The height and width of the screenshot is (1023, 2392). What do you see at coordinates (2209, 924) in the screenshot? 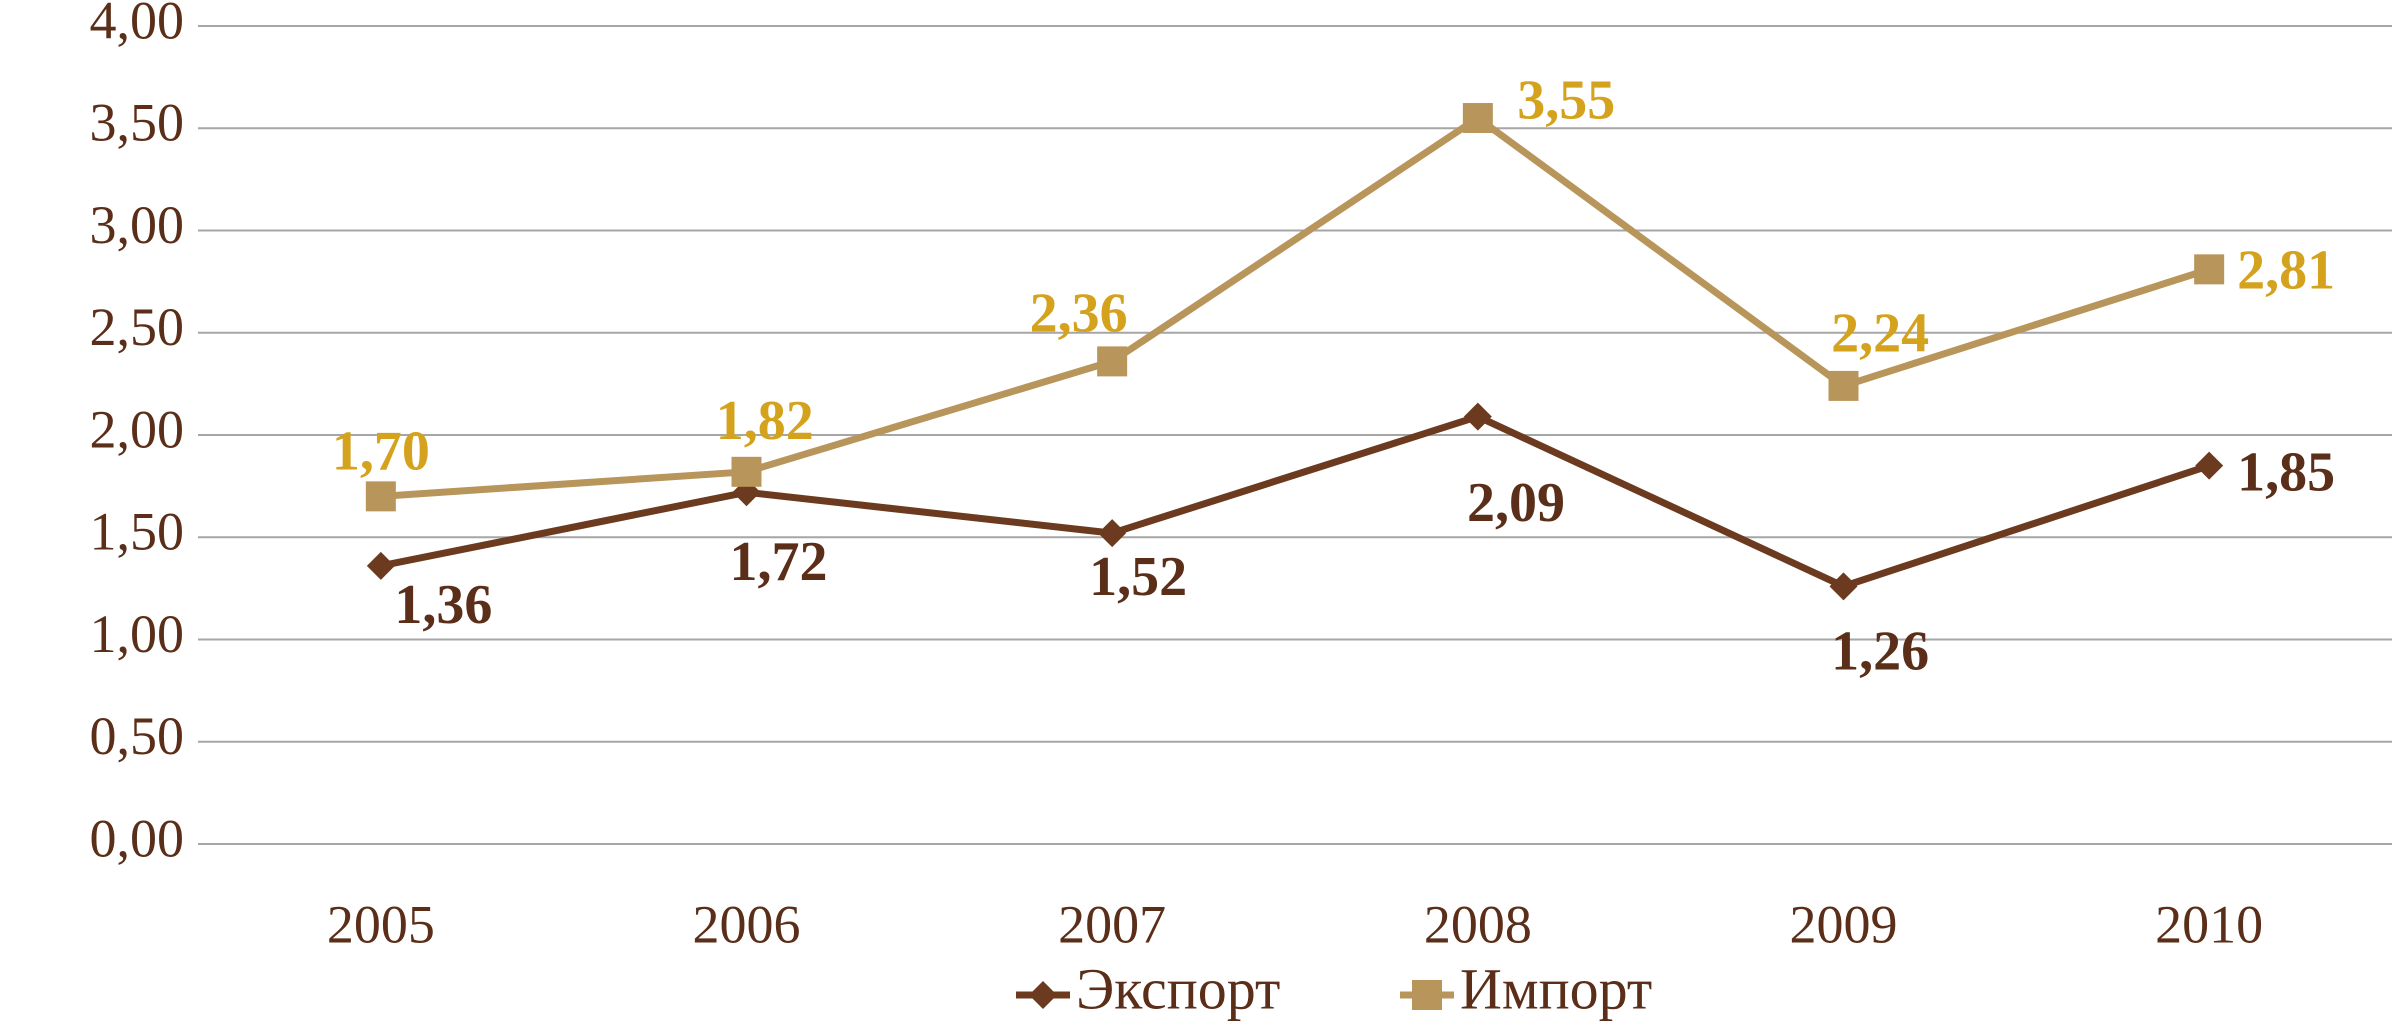
I see `x-tick-label: 2010` at bounding box center [2209, 924].